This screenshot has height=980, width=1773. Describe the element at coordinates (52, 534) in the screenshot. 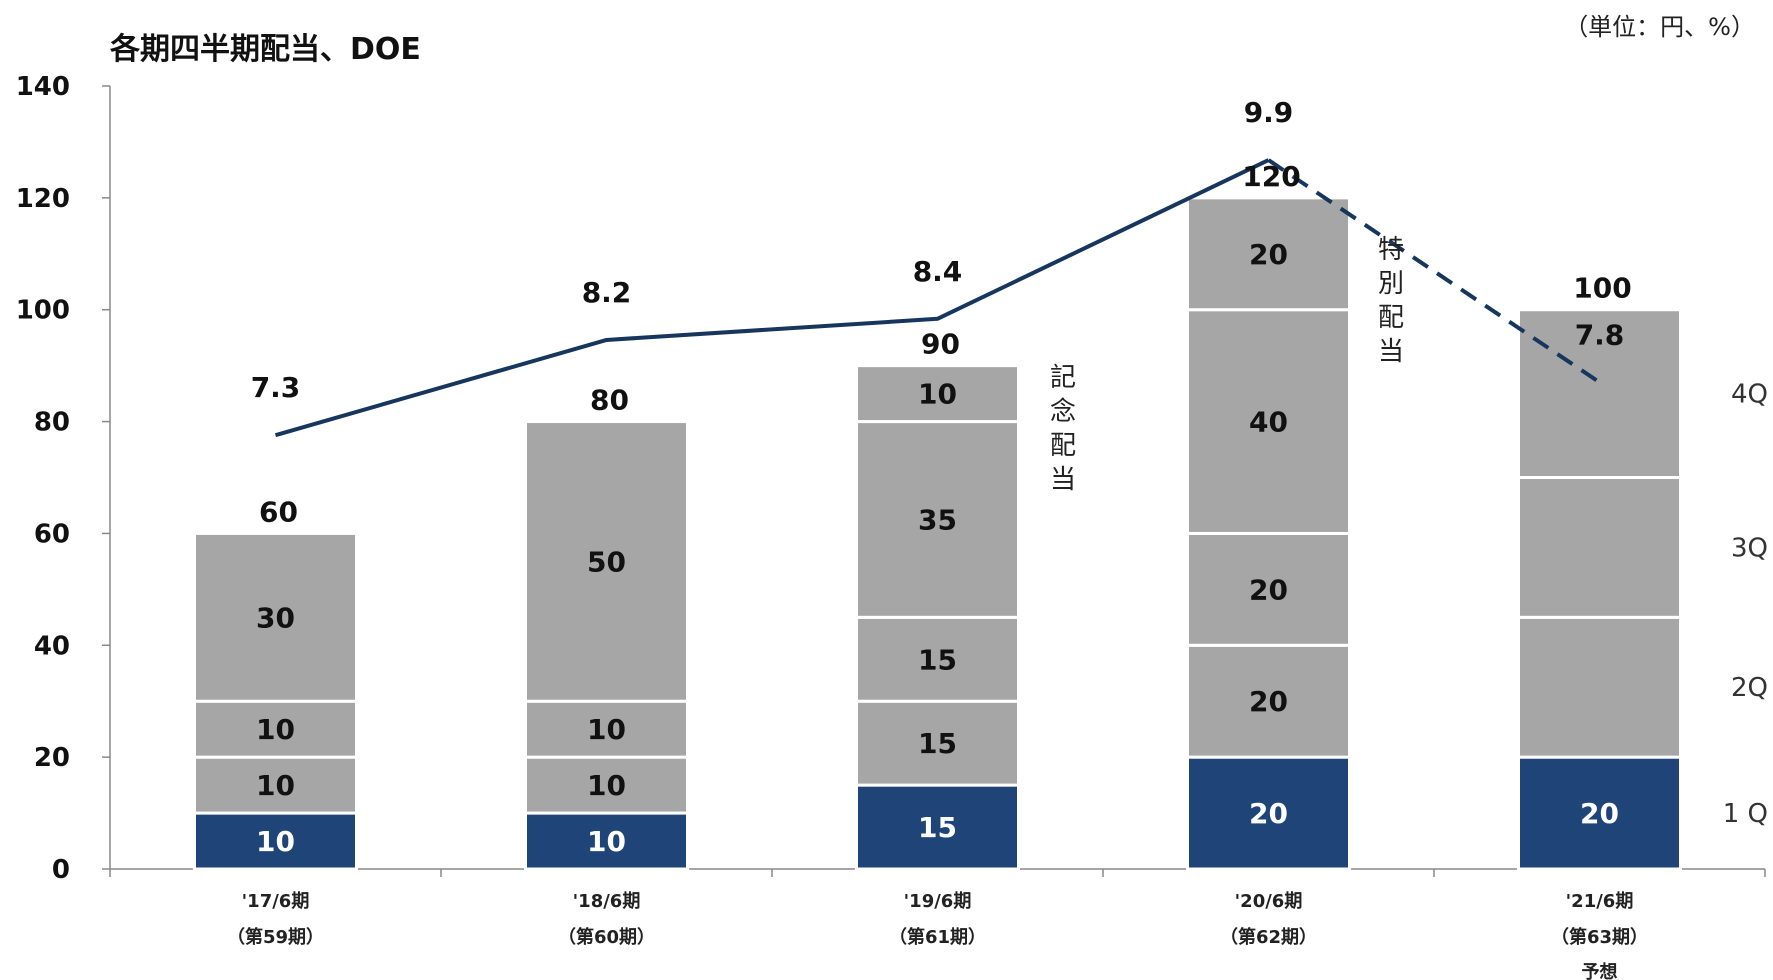

I see `y-tick-label: 60` at that location.